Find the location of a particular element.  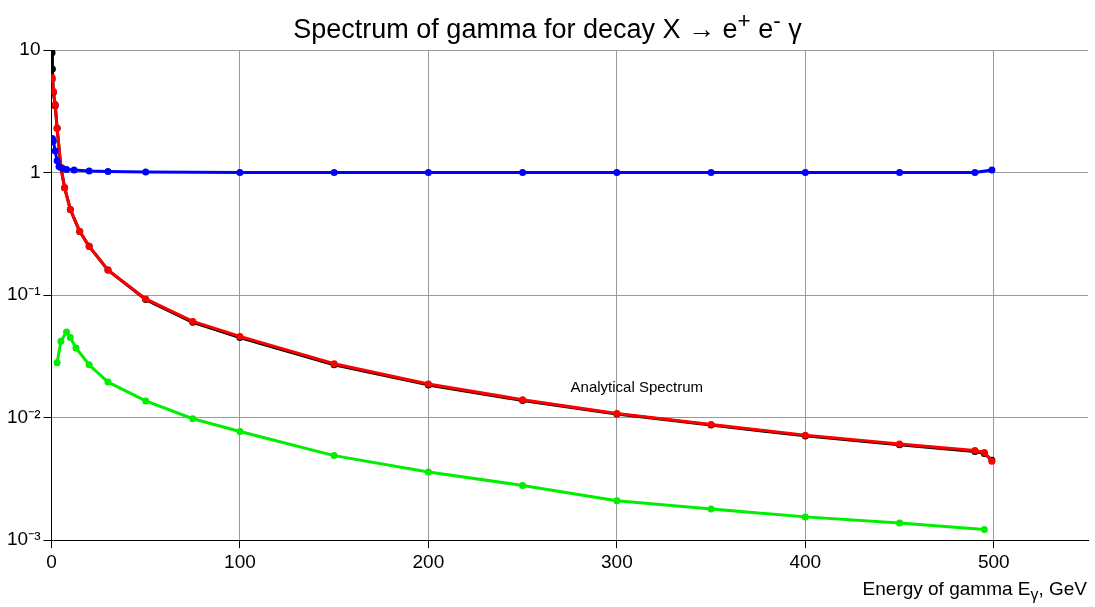

y-tick-label: 10⁻³ is located at coordinates (23, 539).